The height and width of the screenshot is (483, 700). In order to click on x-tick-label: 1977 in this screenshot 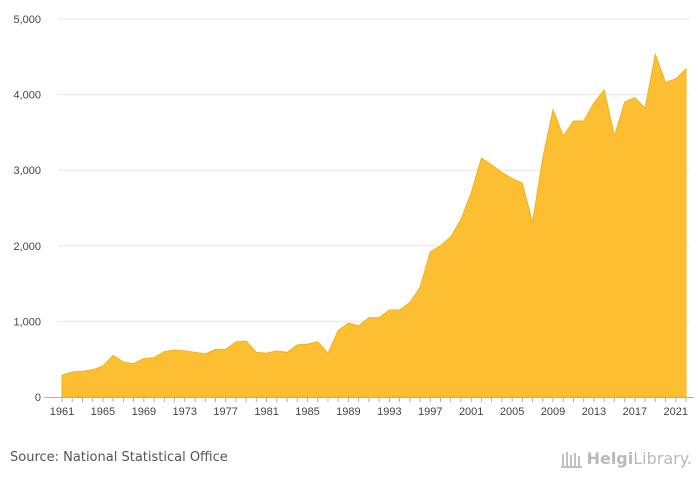, I will do `click(225, 412)`.